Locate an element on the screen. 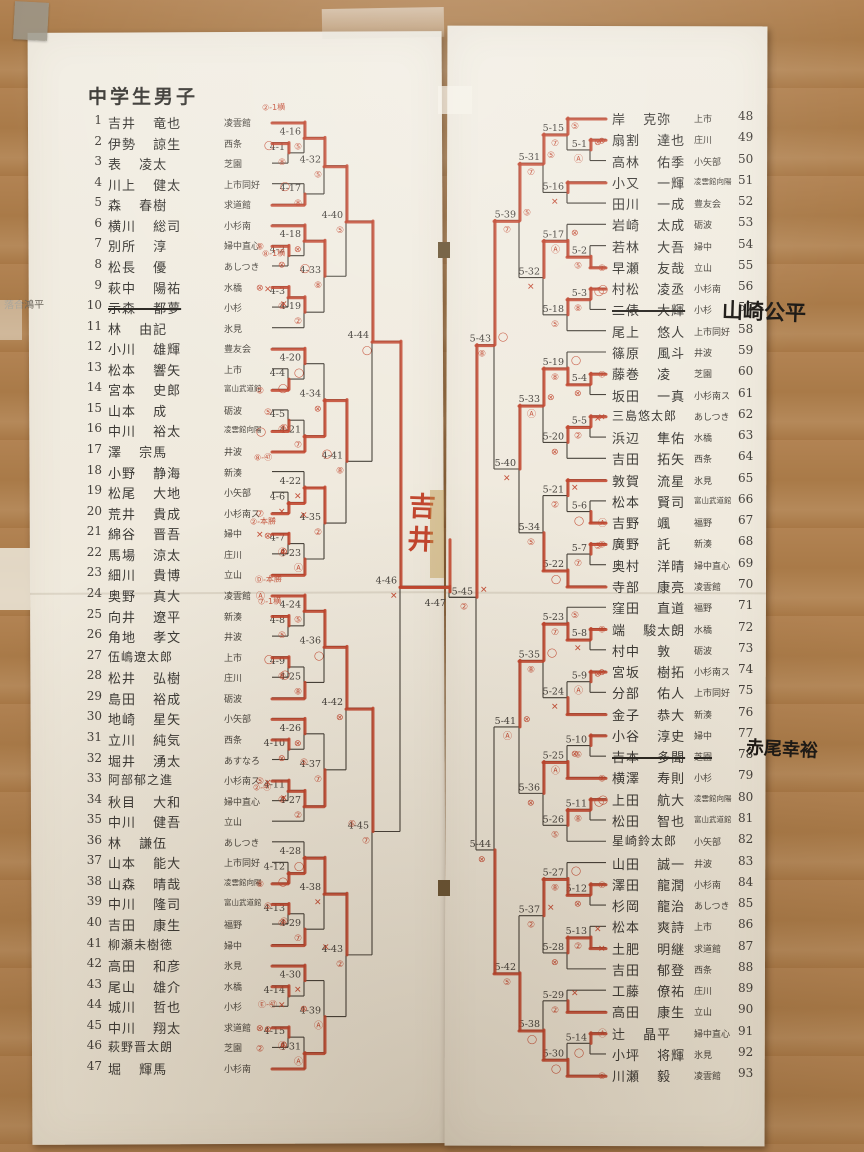 Image resolution: width=864 pixels, height=1152 pixels. entry-name: 地崎 星矢 is located at coordinates (145, 721).